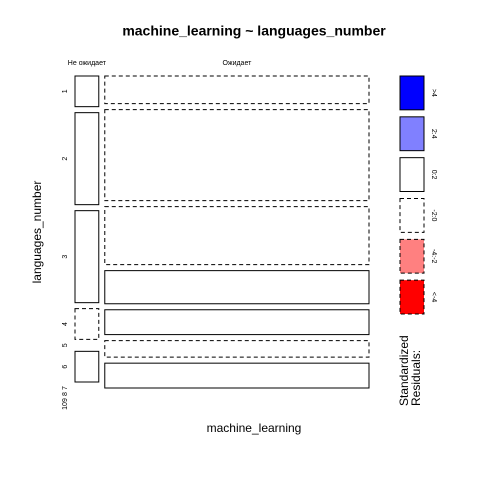 This screenshot has height=480, width=480. I want to click on row-label: 2, so click(65, 159).